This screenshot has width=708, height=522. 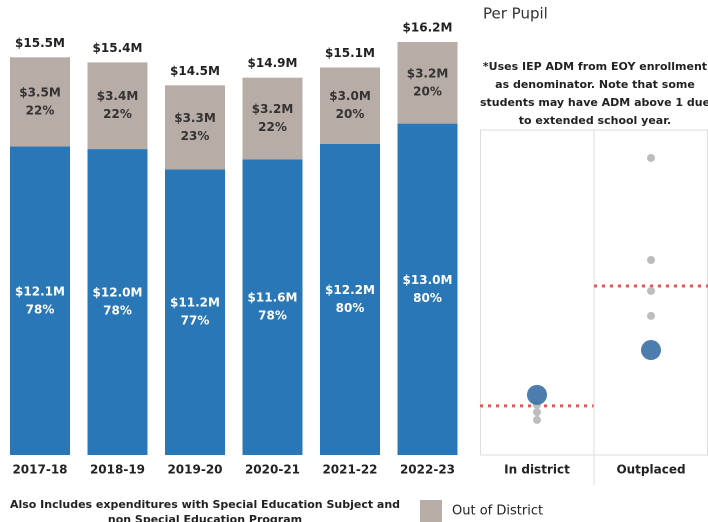 What do you see at coordinates (195, 136) in the screenshot?
I see `share-label: 23%` at bounding box center [195, 136].